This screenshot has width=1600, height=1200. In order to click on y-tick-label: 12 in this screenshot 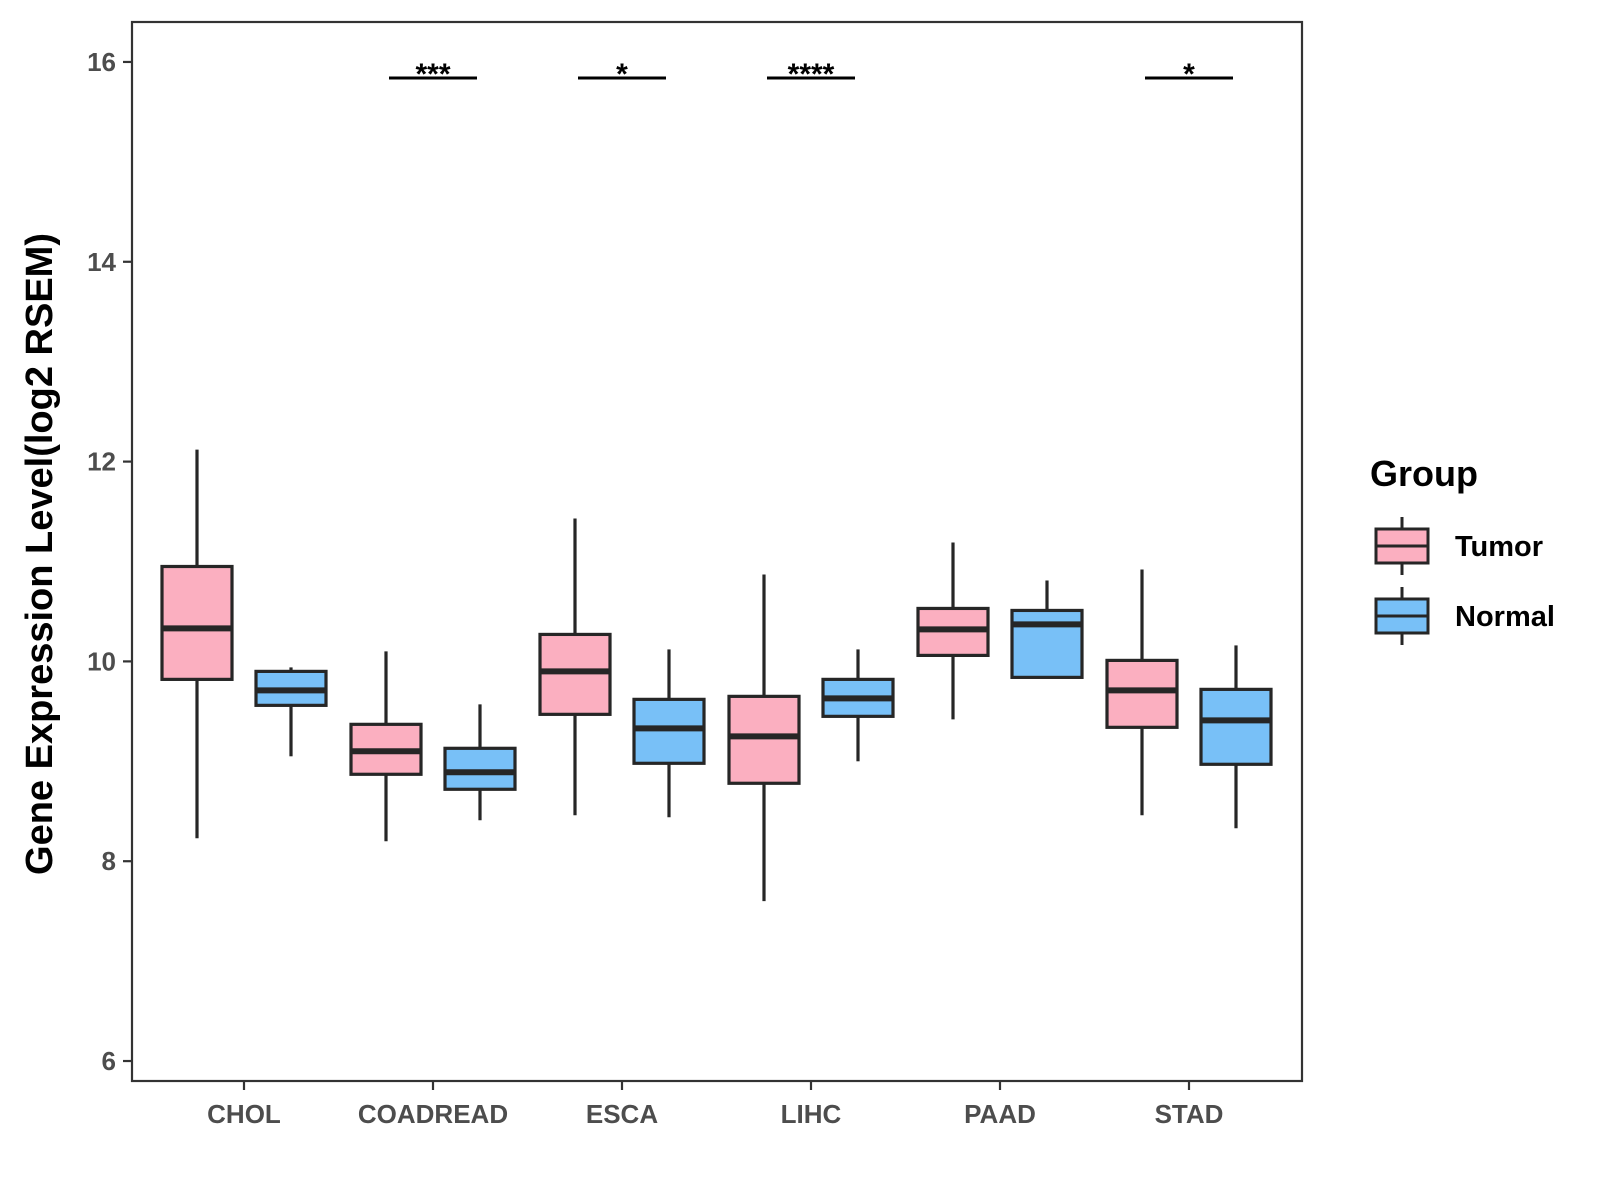, I will do `click(101, 462)`.